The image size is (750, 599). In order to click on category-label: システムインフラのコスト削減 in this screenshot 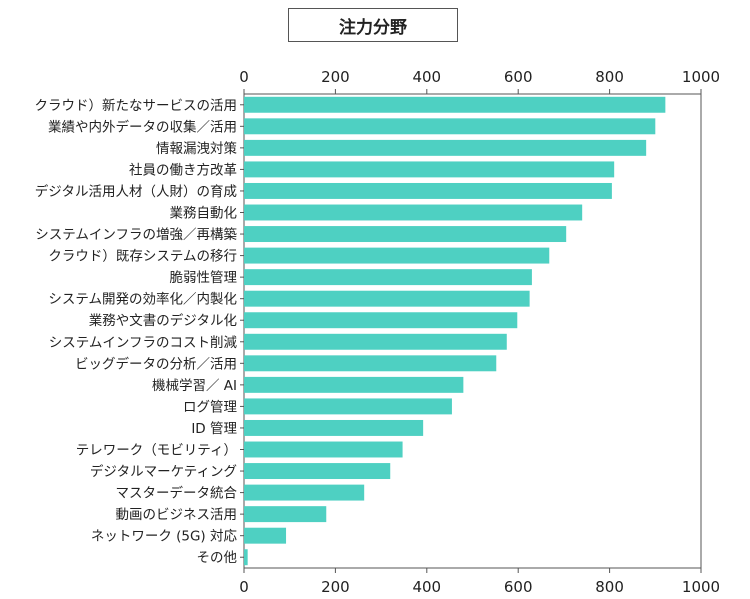, I will do `click(143, 342)`.